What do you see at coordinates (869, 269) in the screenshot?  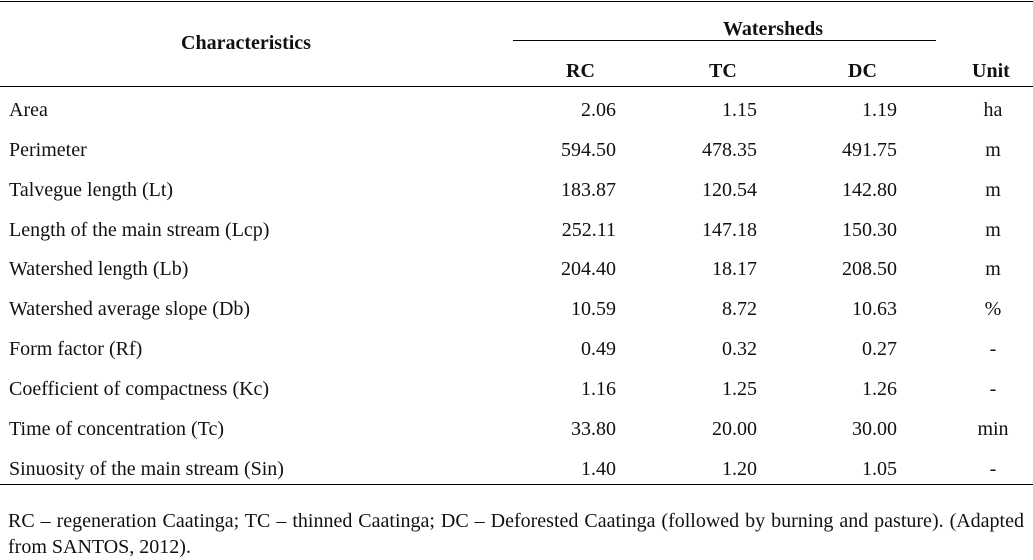 I see `dc-value: 208.50` at bounding box center [869, 269].